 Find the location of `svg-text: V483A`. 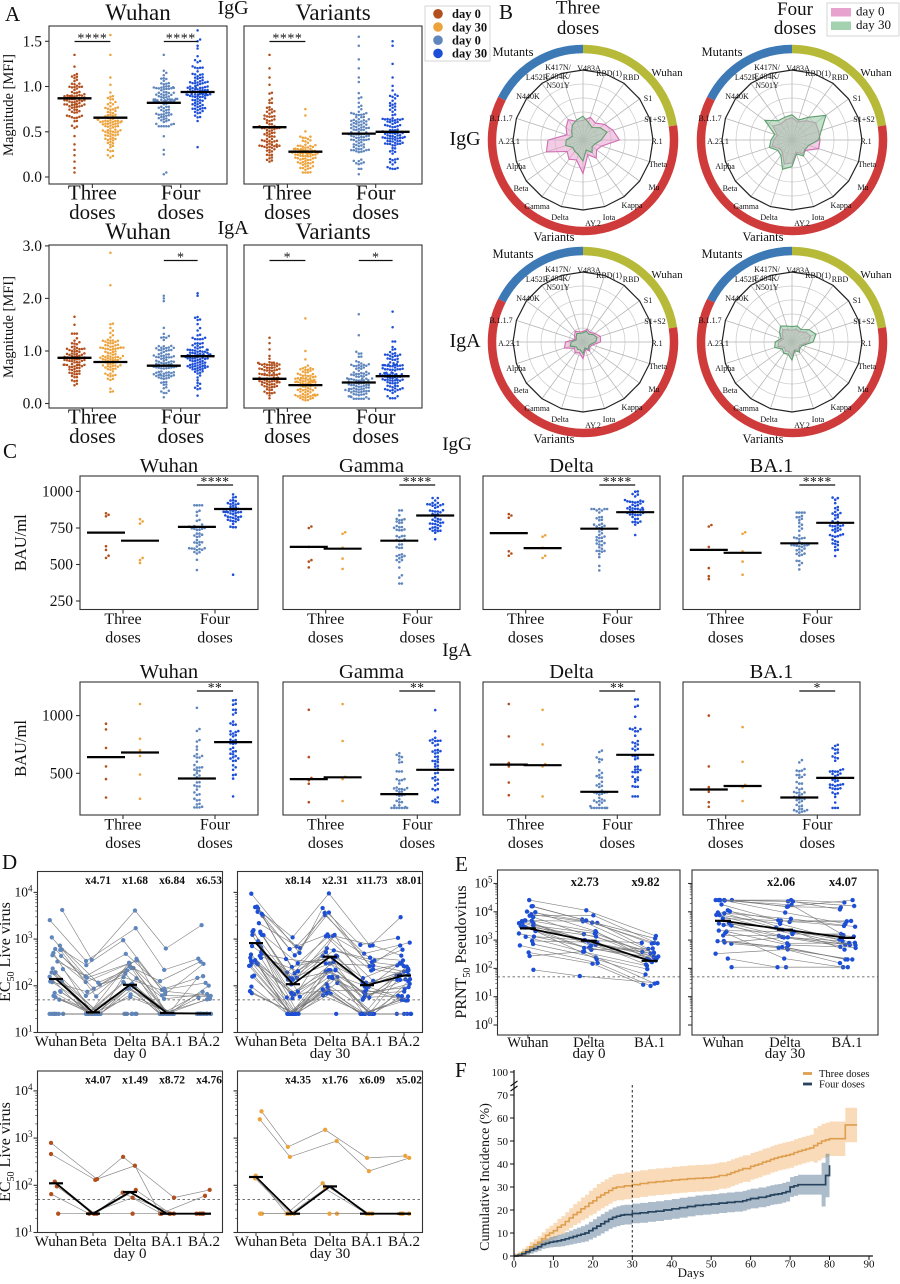

svg-text: V483A is located at coordinates (589, 270).